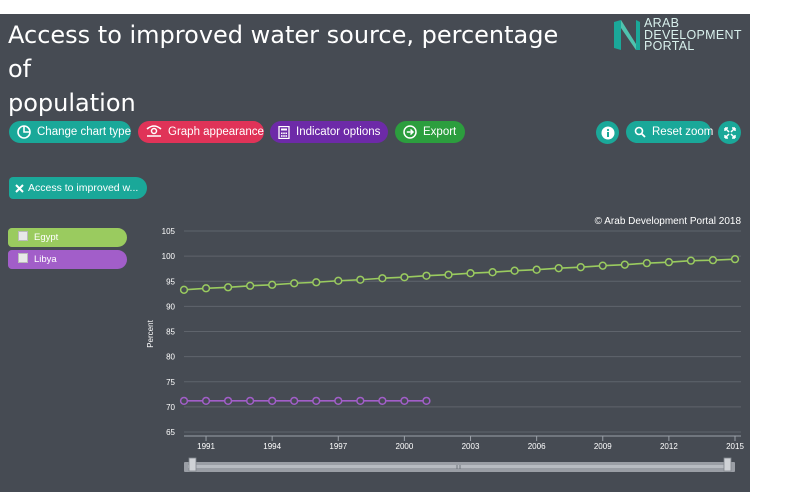 The image size is (800, 500). What do you see at coordinates (19, 188) in the screenshot?
I see `remove-x-icon` at bounding box center [19, 188].